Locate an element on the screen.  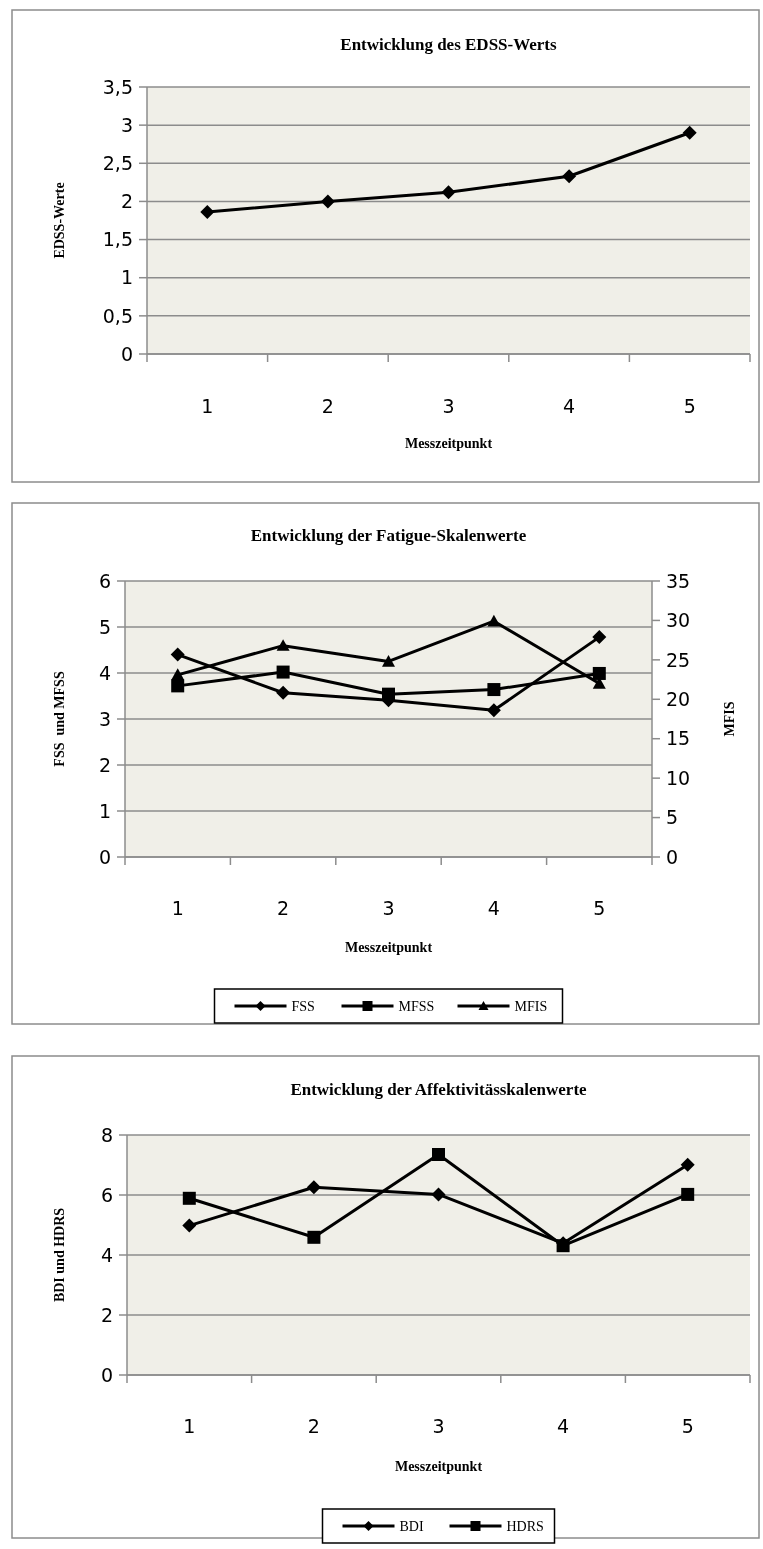
chart-title: Entwicklung des EDSS-Werts is located at coordinates (449, 44).